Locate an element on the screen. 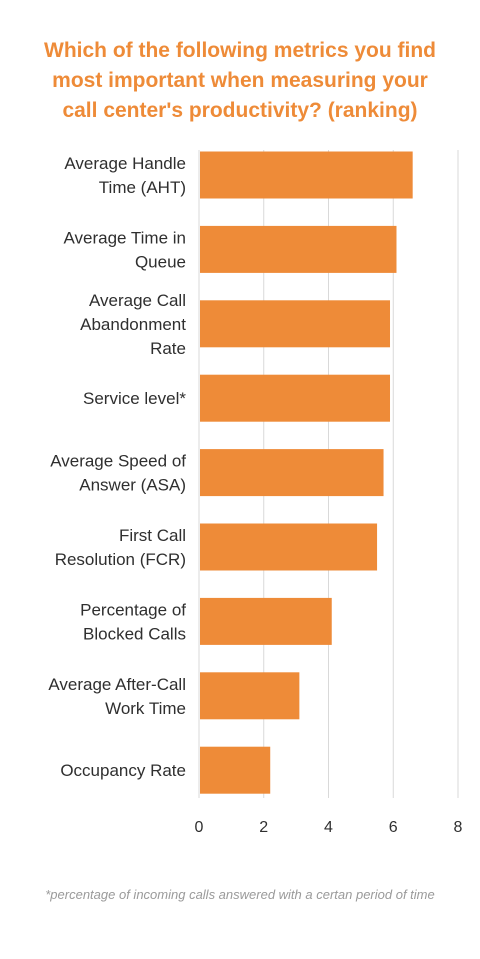  category-label-7: Percentage of Blocked Calls is located at coordinates (133, 621).